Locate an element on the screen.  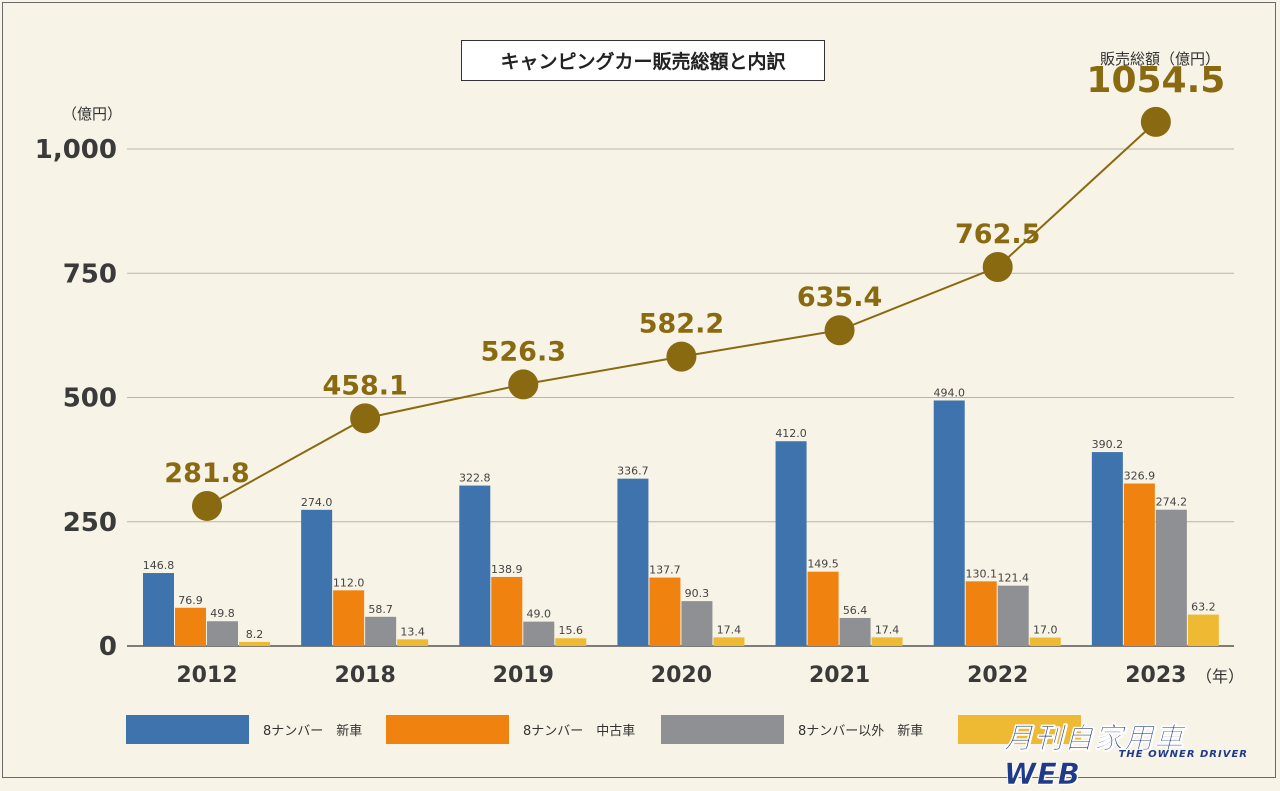
bar-value-label: 8.2 is located at coordinates (255, 634).